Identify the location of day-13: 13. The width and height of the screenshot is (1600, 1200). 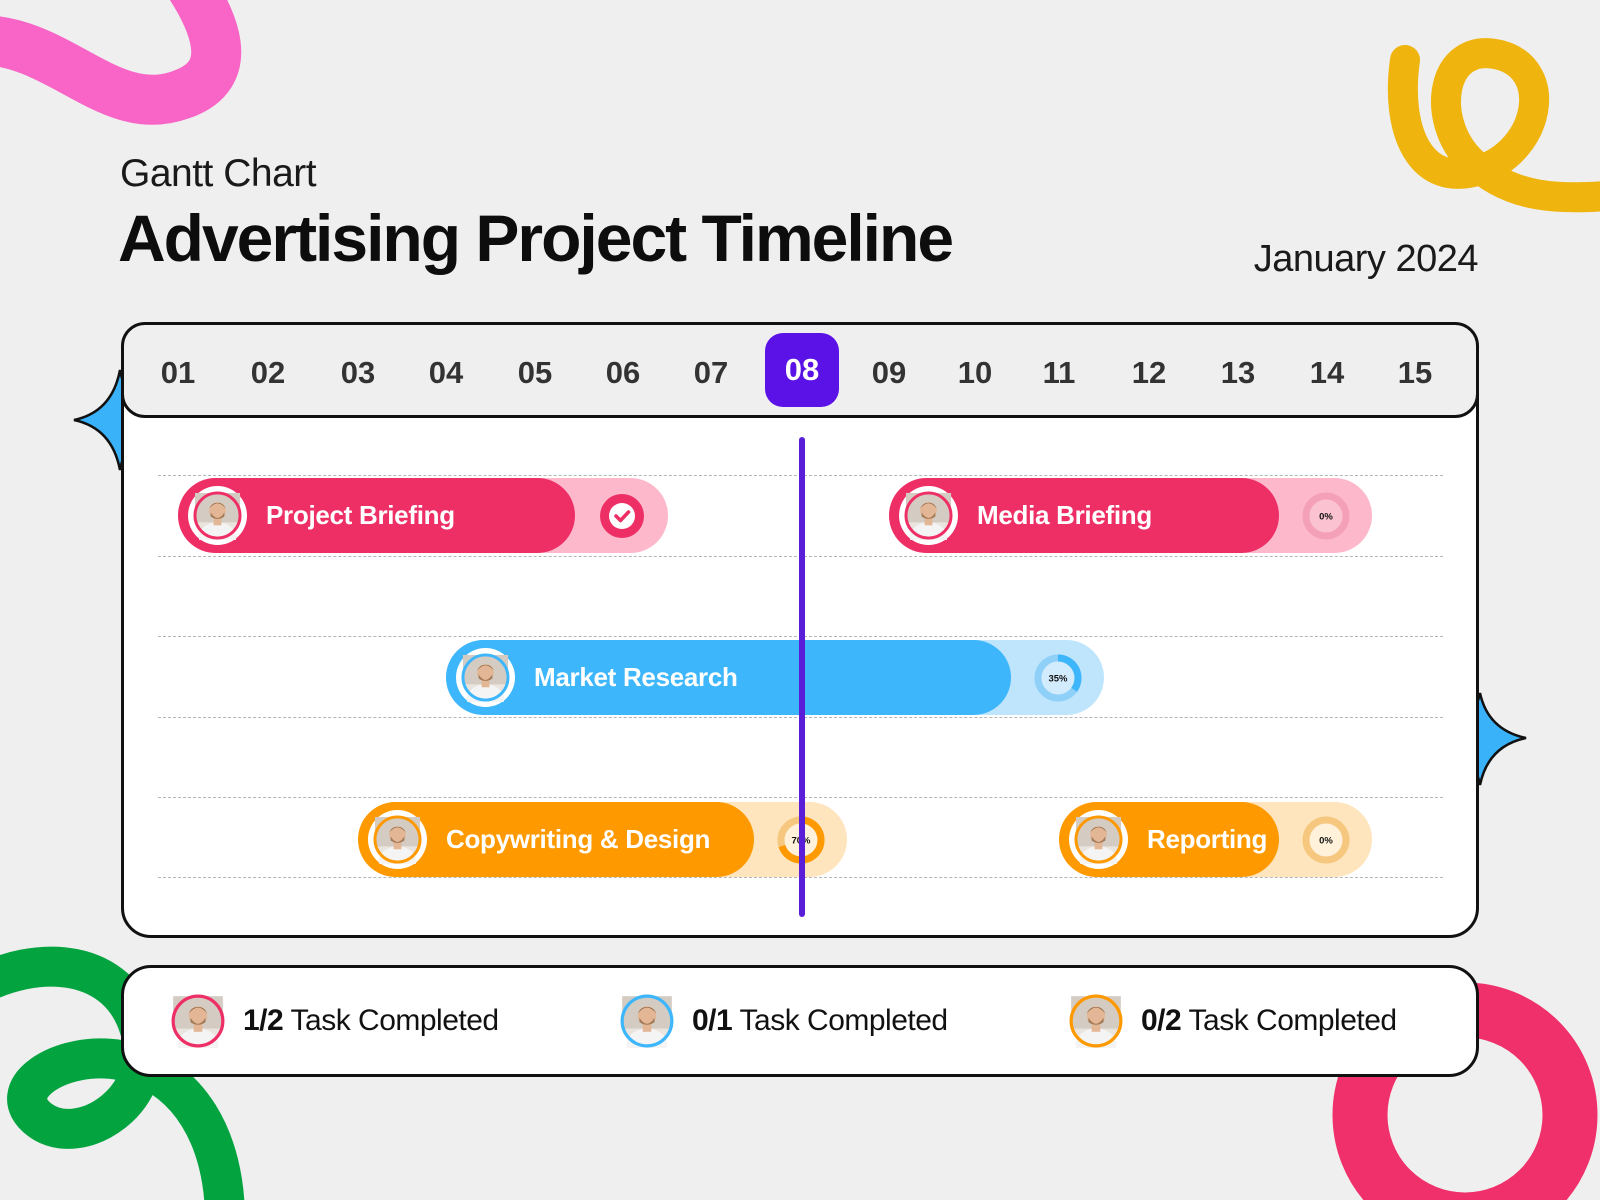
(1238, 372).